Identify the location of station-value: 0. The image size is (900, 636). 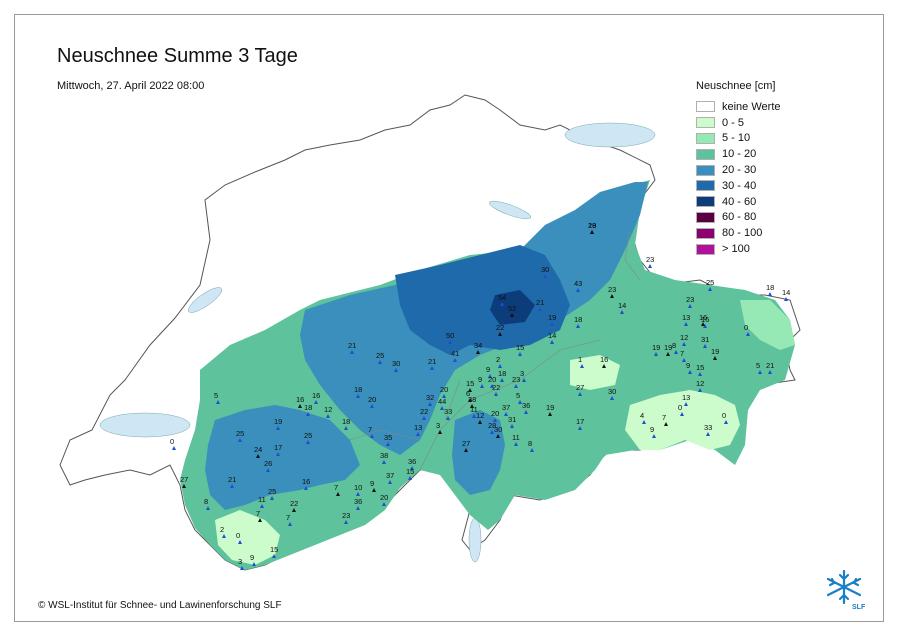
(746, 327).